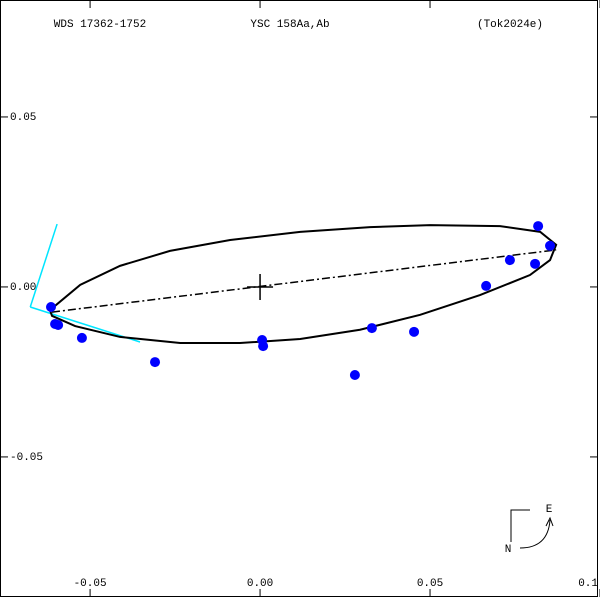 Image resolution: width=600 pixels, height=600 pixels. I want to click on compass: E N, so click(529, 530).